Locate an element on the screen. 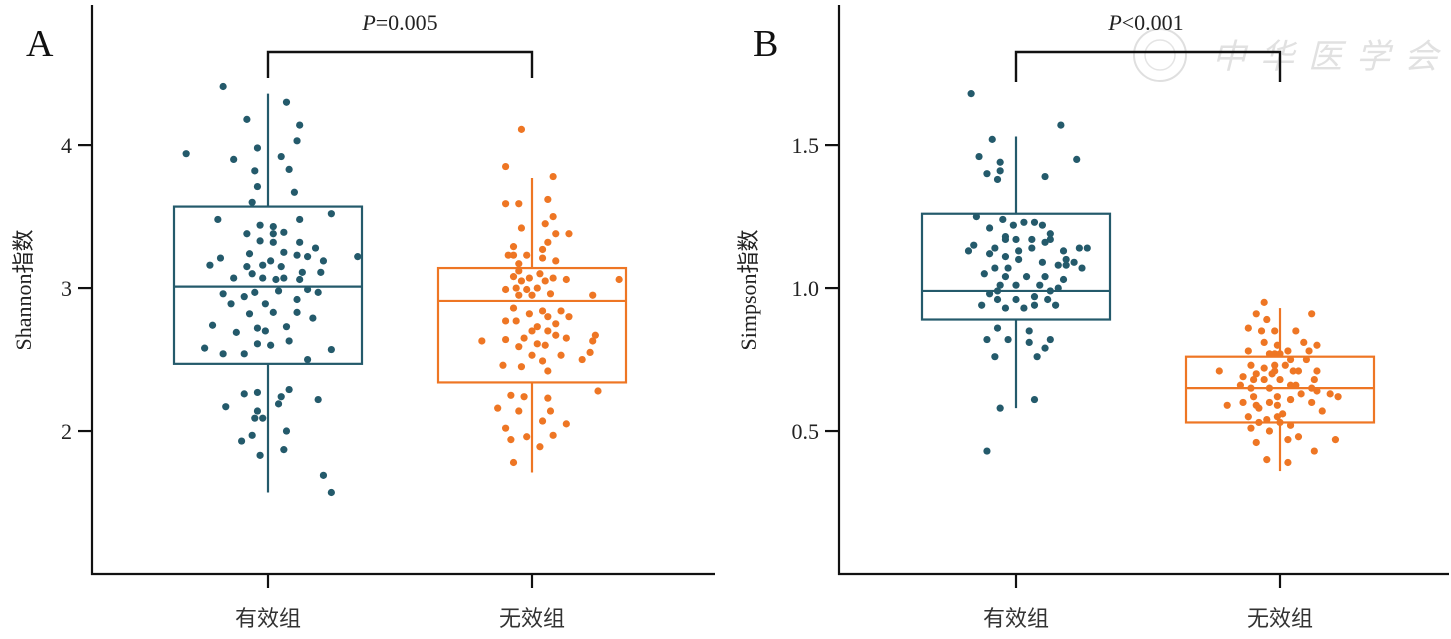 This screenshot has height=639, width=1451. y-ticks: 2 3 4 is located at coordinates (76, 288).